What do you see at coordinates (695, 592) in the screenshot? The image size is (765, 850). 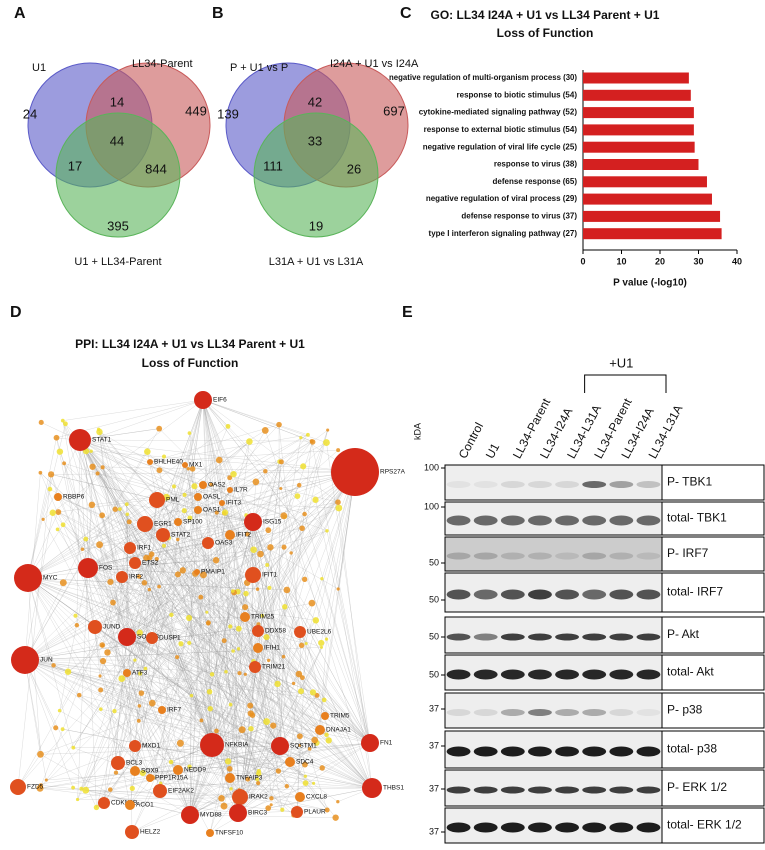 I see `row-label: total- IRF7` at bounding box center [695, 592].